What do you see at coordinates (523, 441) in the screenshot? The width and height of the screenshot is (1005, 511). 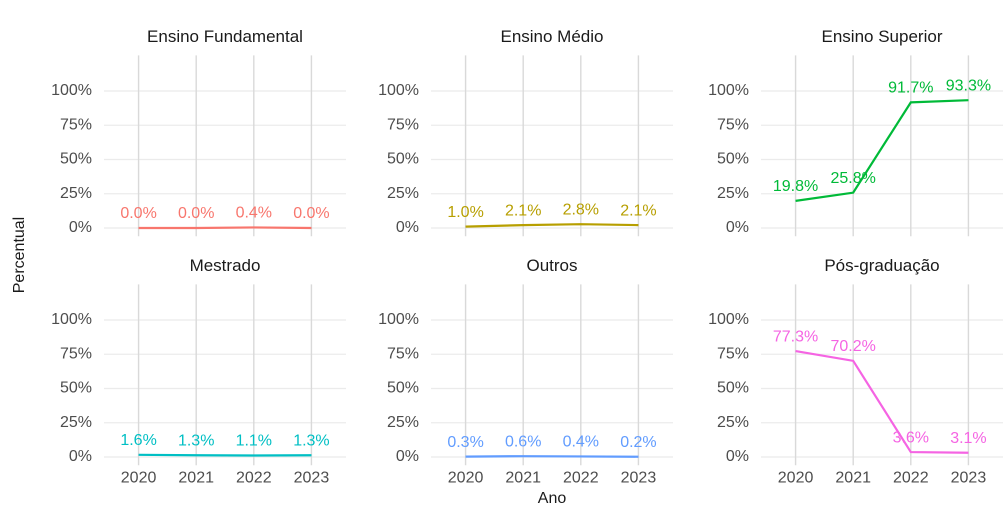 I see `data-label: 0.6%` at bounding box center [523, 441].